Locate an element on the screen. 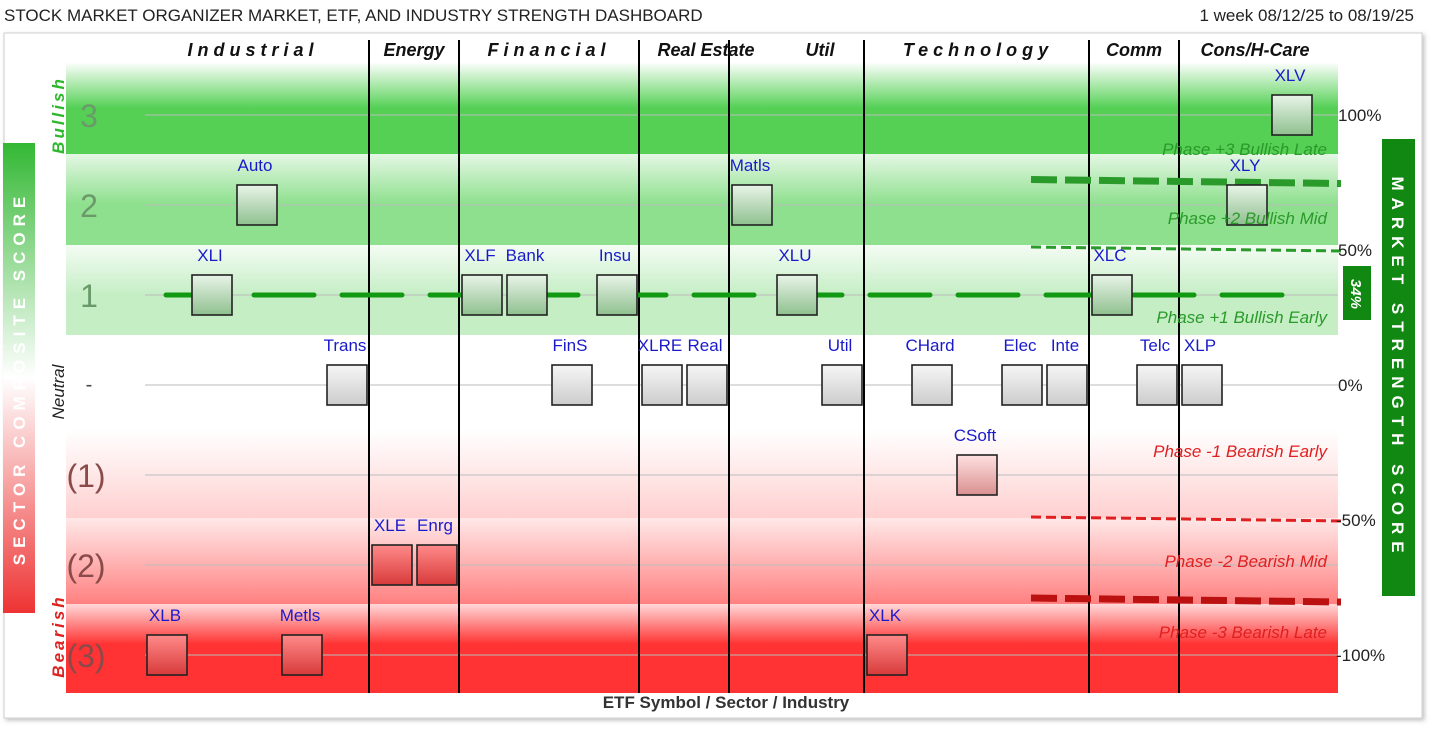 The width and height of the screenshot is (1433, 729). sector-header-cons-h-care: Cons/H-Care is located at coordinates (1254, 50).